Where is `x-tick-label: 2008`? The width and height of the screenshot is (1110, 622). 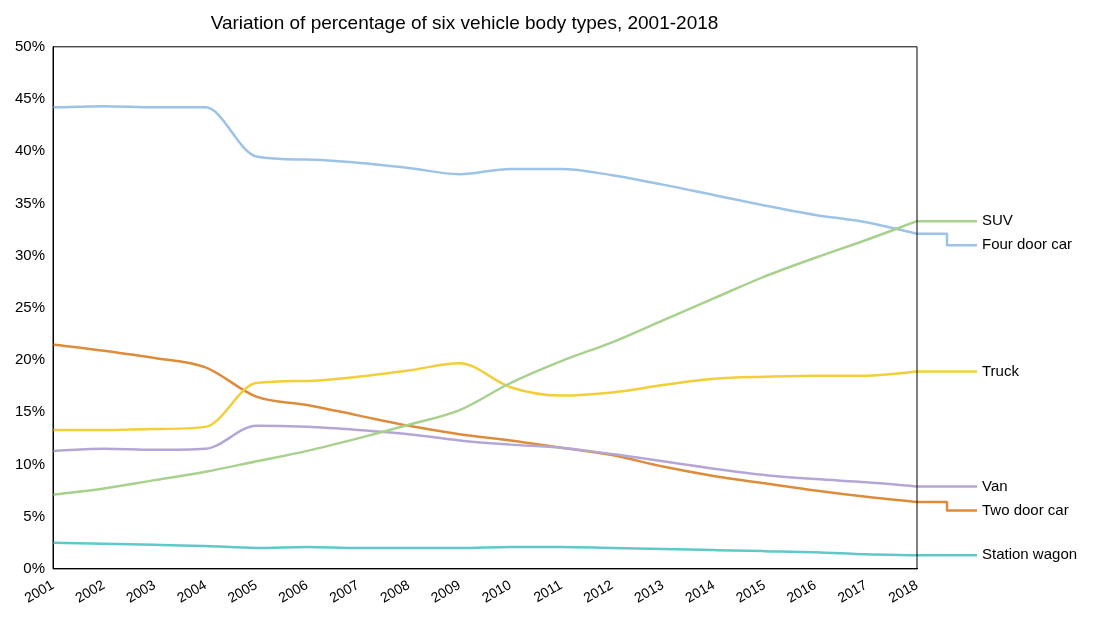
x-tick-label: 2008 is located at coordinates (395, 591).